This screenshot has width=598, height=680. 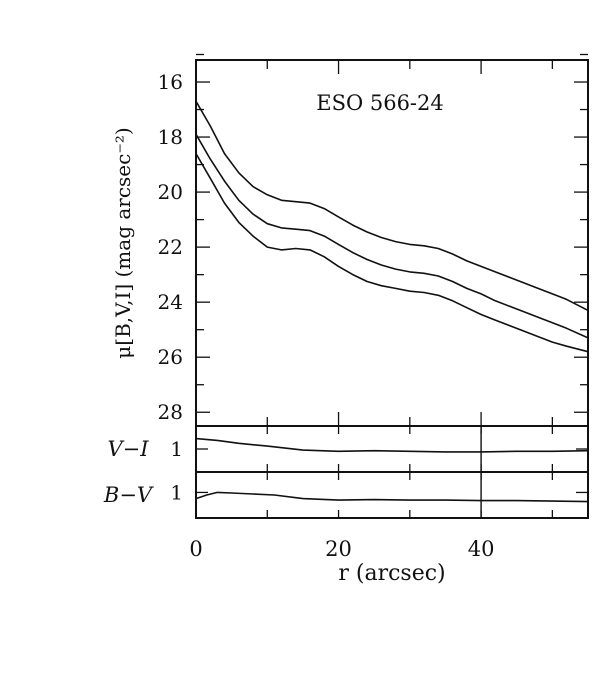 I want to click on y-tick-label: 24, so click(x=170, y=302).